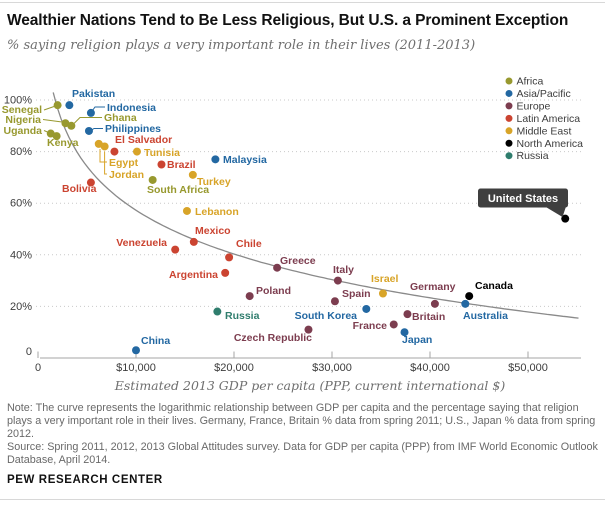 The width and height of the screenshot is (605, 507). Describe the element at coordinates (90, 112) in the screenshot. I see `data-point-indonesia` at that location.